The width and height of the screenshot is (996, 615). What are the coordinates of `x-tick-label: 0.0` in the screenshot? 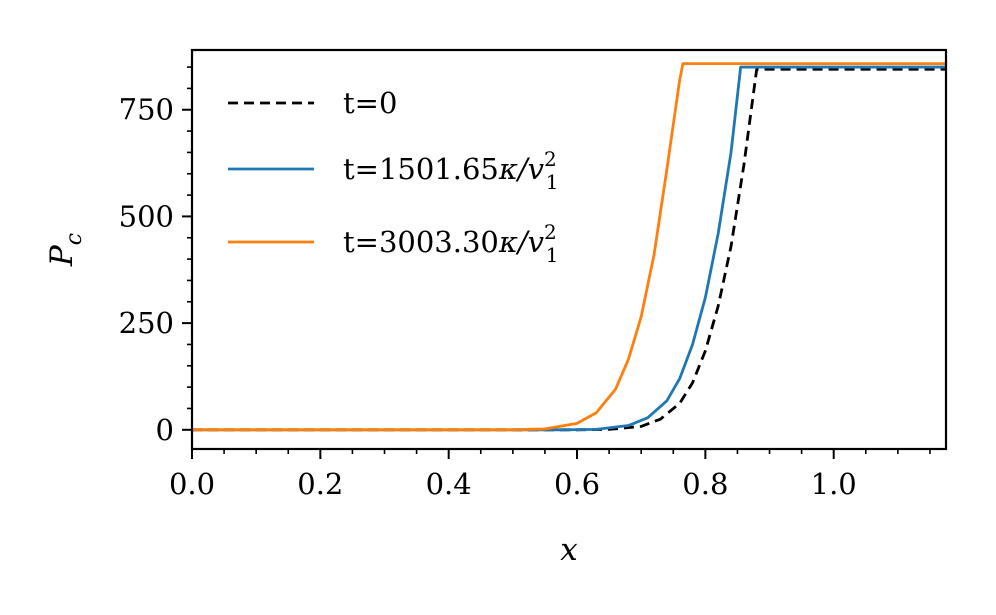 It's located at (192, 484).